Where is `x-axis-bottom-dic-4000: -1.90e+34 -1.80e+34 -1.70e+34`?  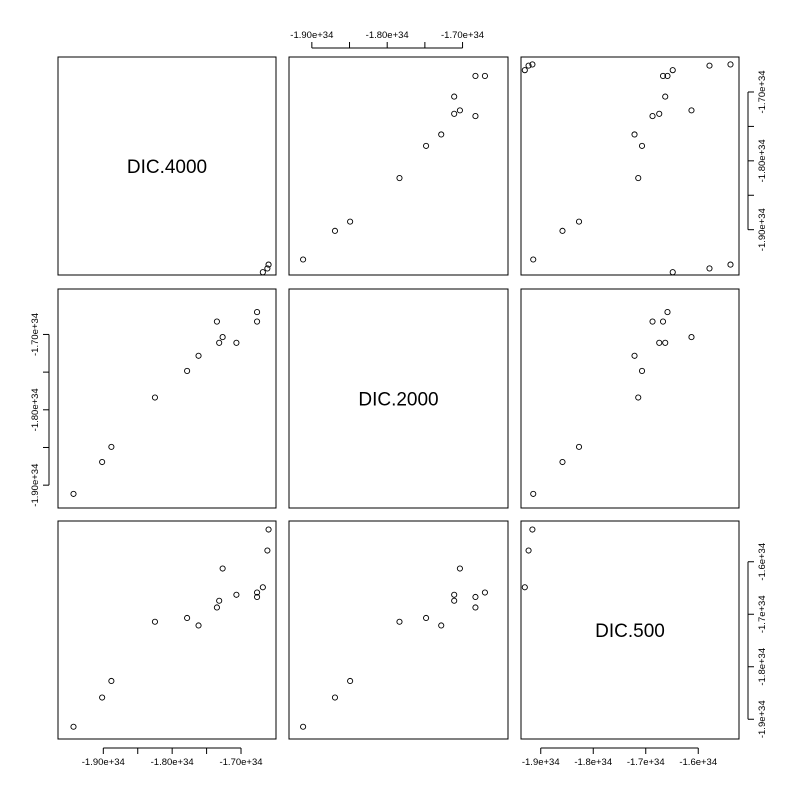 x-axis-bottom-dic-4000: -1.90e+34 -1.80e+34 -1.70e+34 is located at coordinates (172, 757).